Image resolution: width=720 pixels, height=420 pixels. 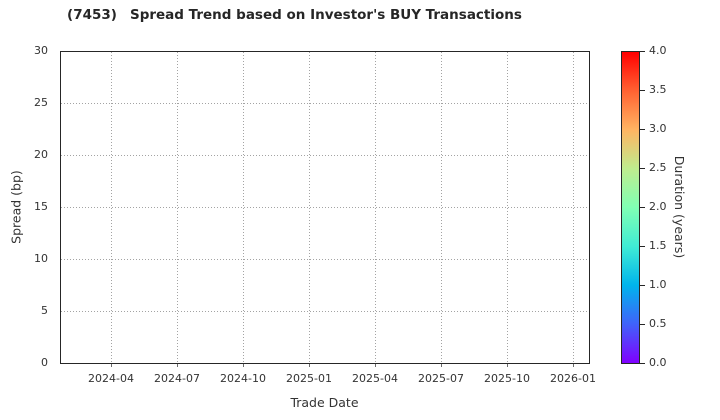 What do you see at coordinates (658, 128) in the screenshot?
I see `colorbar-tick-label: 3.0` at bounding box center [658, 128].